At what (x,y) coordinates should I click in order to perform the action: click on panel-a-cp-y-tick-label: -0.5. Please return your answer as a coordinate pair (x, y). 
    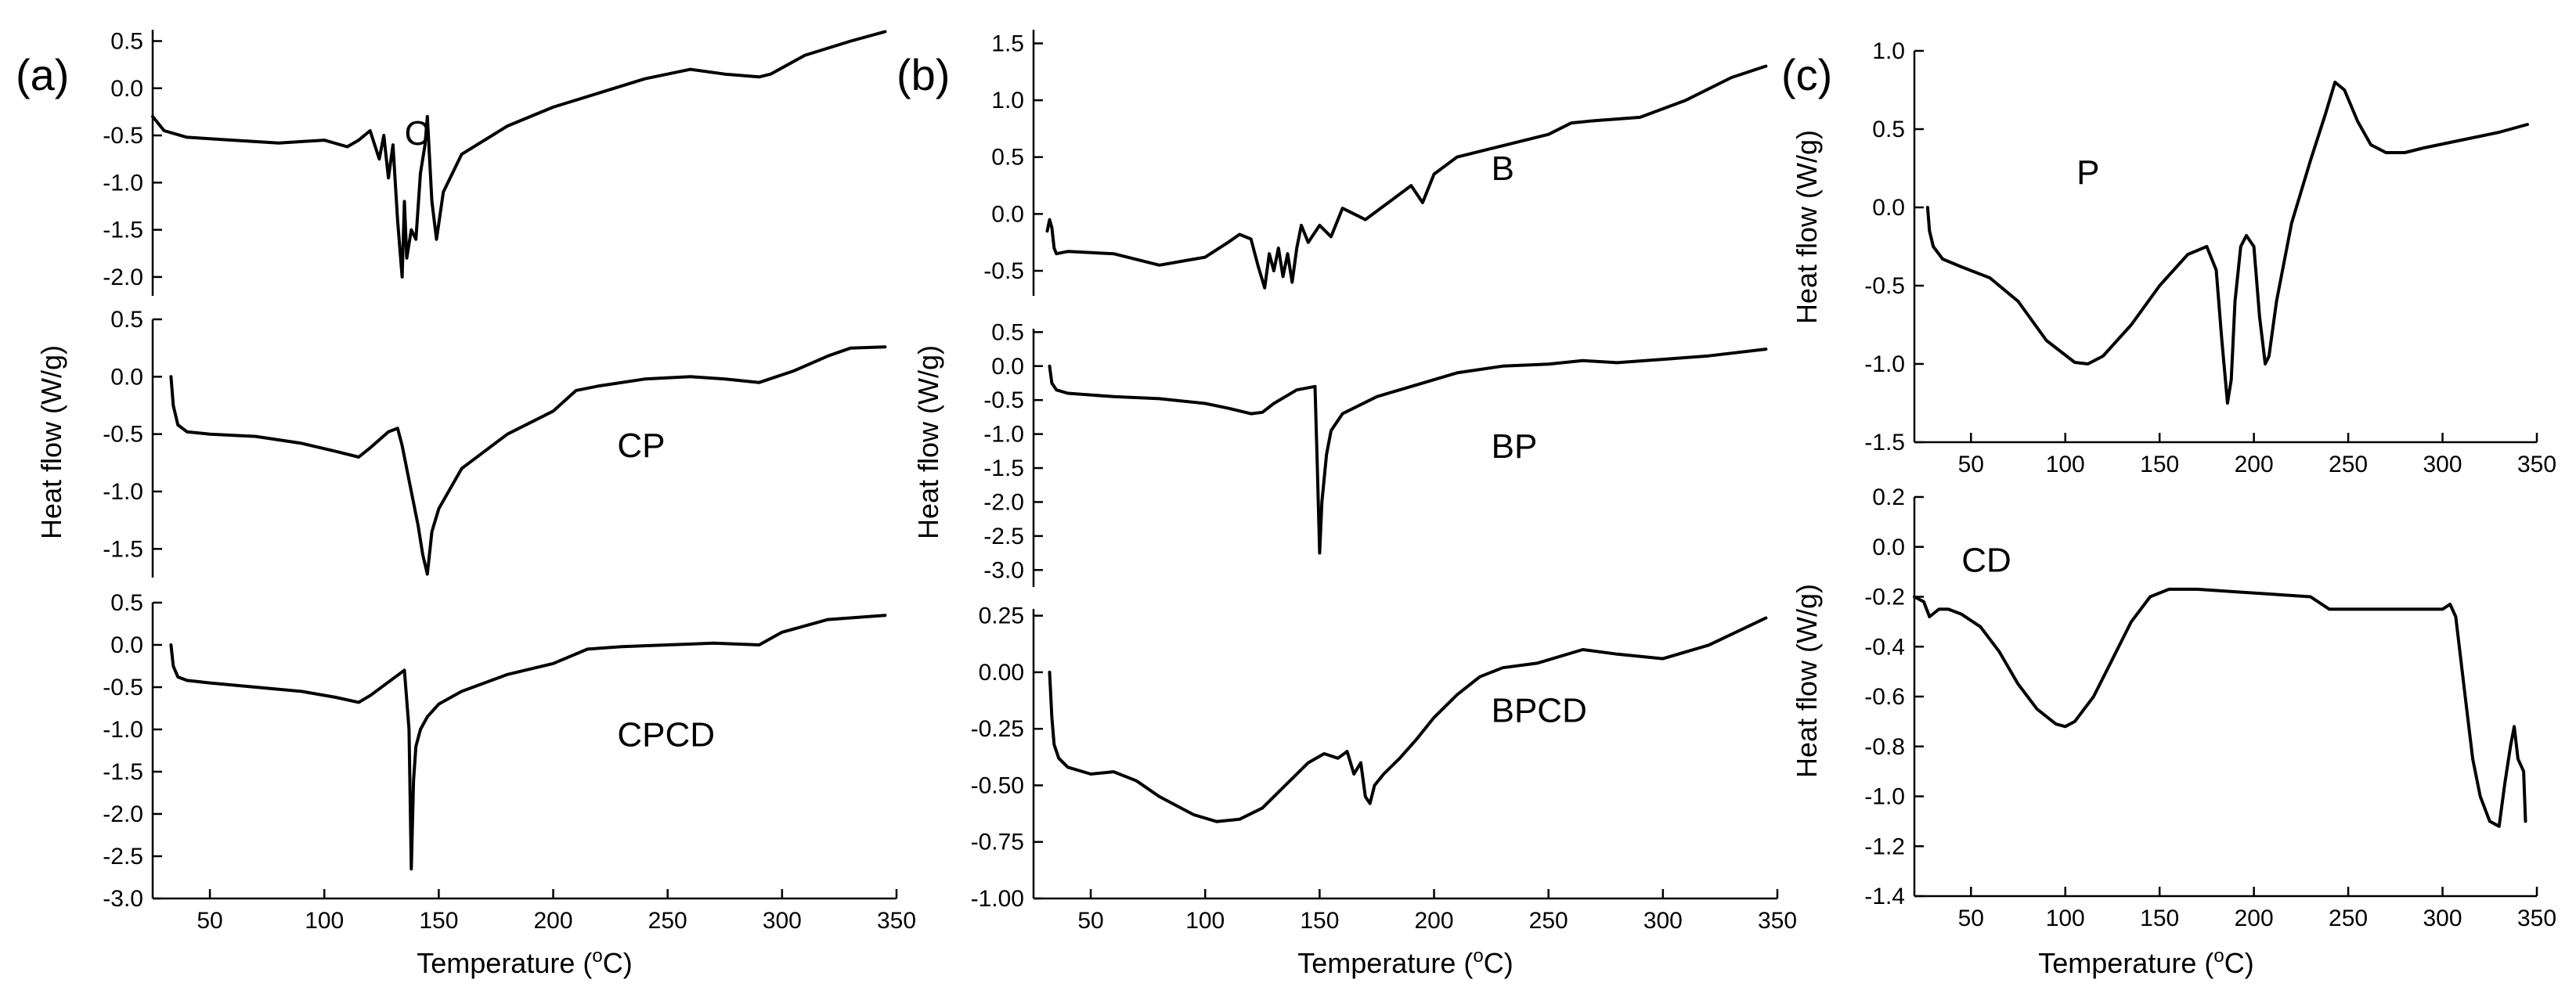
    Looking at the image, I should click on (123, 435).